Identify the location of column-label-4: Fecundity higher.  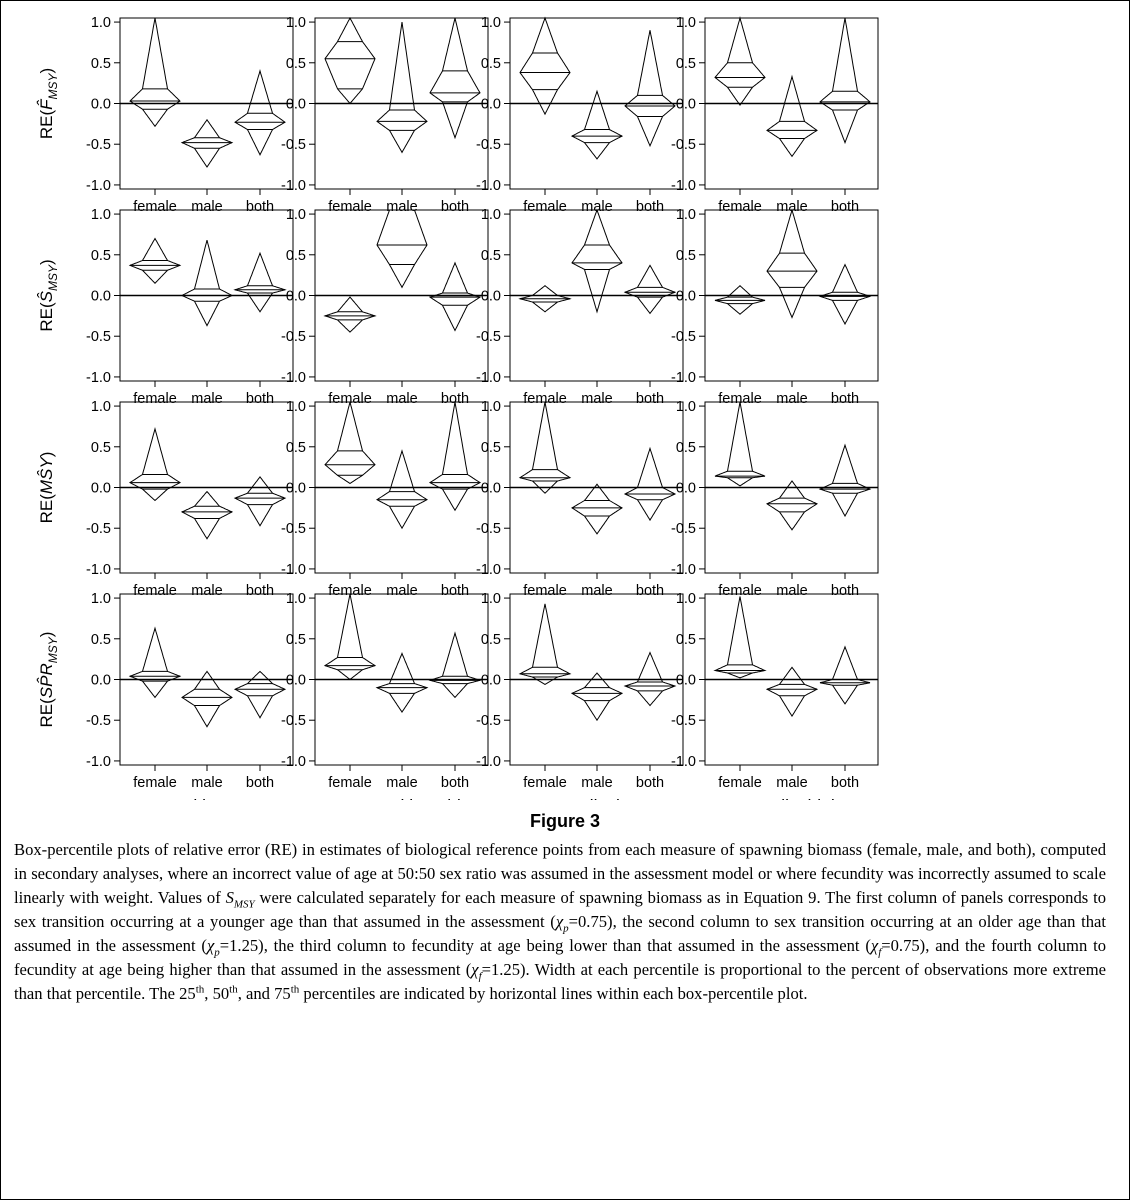
(792, 798).